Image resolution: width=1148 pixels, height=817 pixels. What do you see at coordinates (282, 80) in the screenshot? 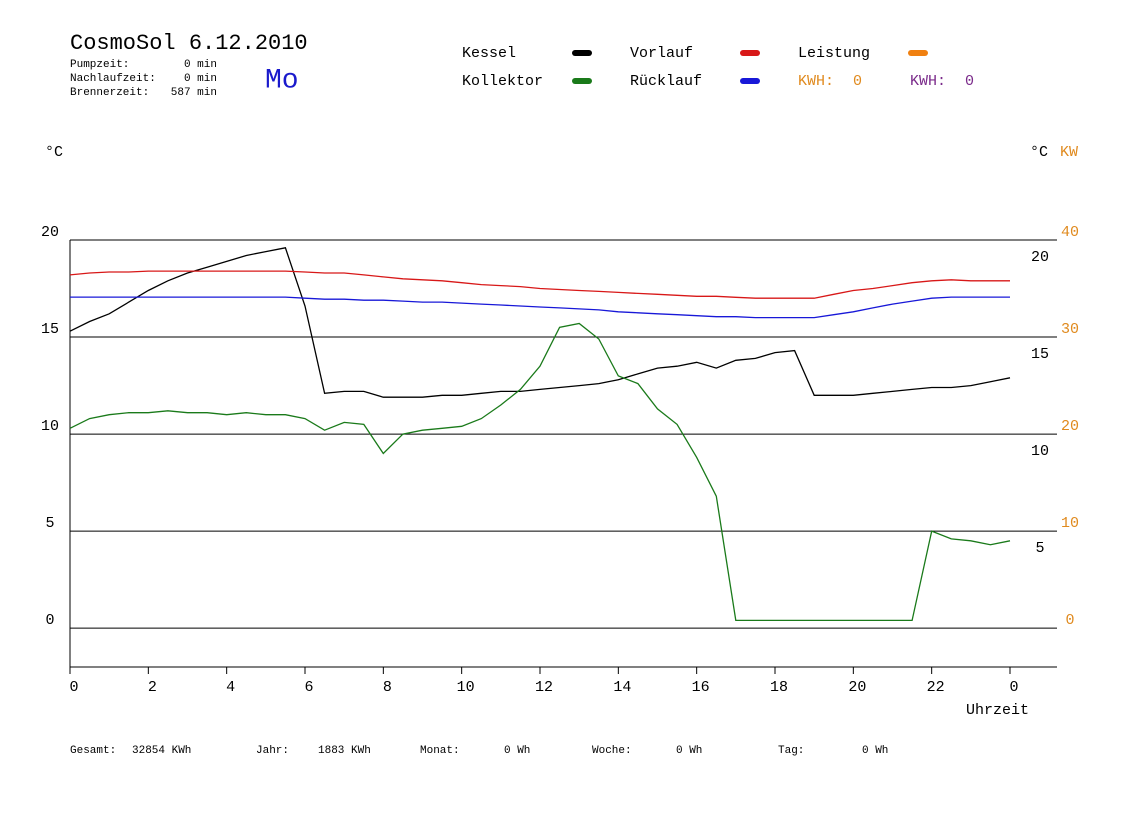
I see `day-label: Mo` at bounding box center [282, 80].